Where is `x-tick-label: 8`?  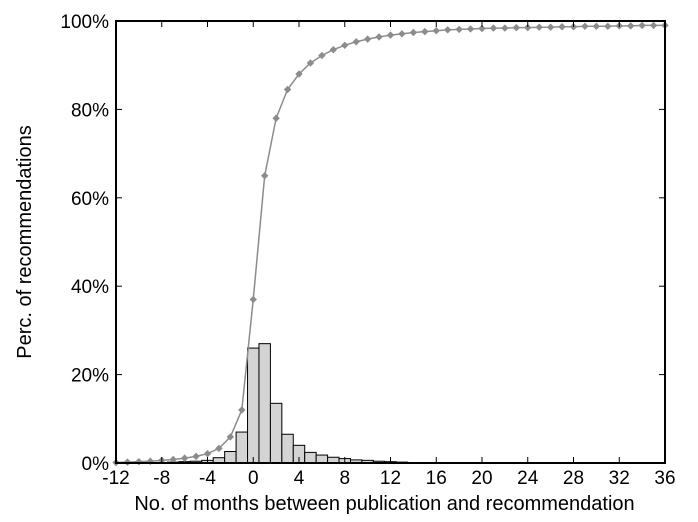
x-tick-label: 8 is located at coordinates (344, 478).